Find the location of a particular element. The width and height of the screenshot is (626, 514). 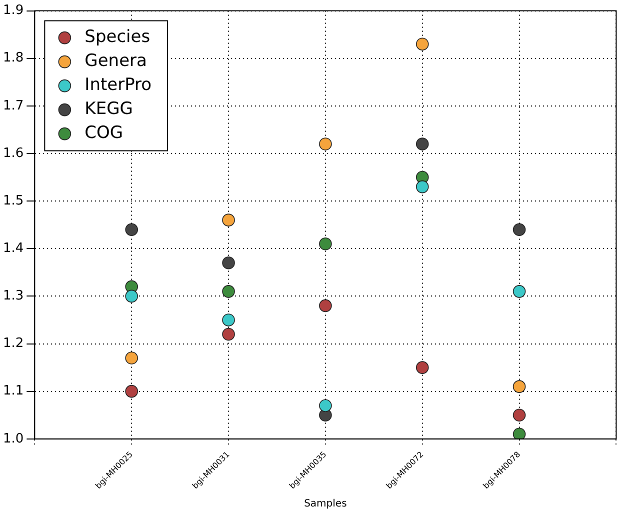

y-tick-label: 1.4 is located at coordinates (13, 248).